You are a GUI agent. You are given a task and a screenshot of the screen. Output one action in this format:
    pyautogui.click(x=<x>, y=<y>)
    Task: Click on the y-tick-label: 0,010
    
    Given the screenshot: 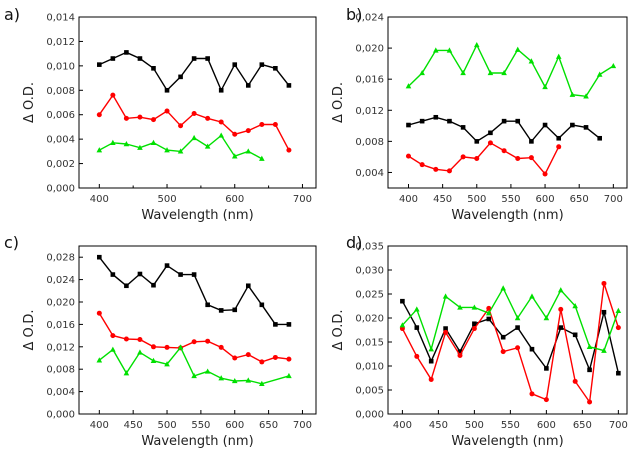 What is the action you would take?
    pyautogui.click(x=60, y=66)
    